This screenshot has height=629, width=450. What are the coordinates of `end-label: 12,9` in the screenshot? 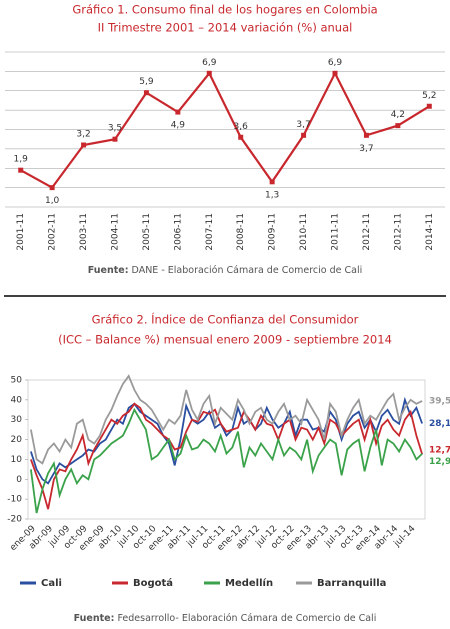 It's located at (439, 462).